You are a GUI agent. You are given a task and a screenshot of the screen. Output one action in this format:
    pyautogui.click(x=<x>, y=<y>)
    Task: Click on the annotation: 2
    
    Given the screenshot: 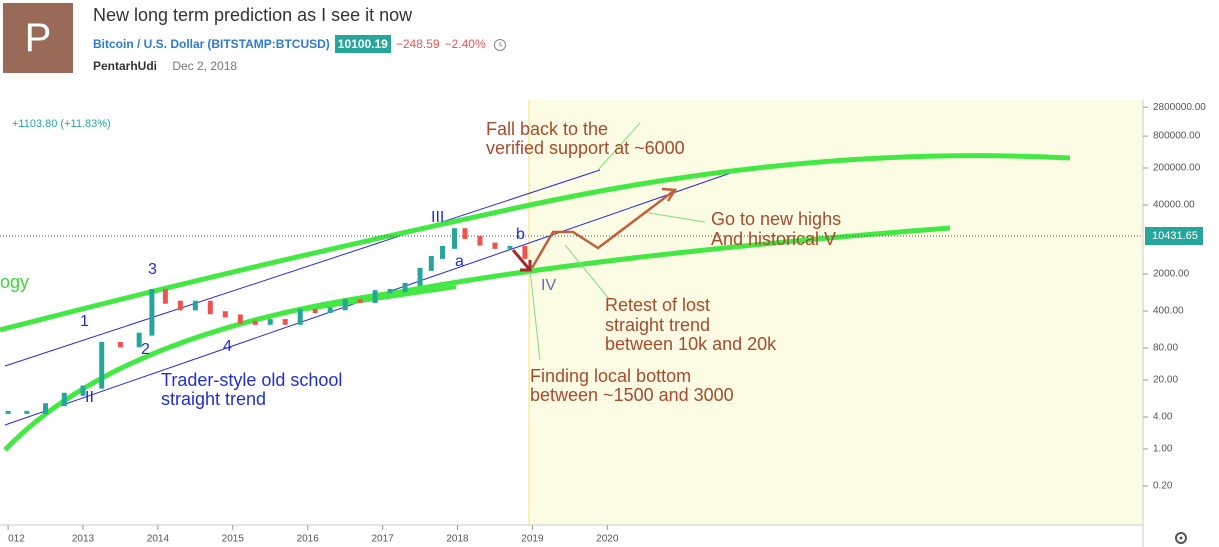 What is the action you would take?
    pyautogui.click(x=145, y=349)
    